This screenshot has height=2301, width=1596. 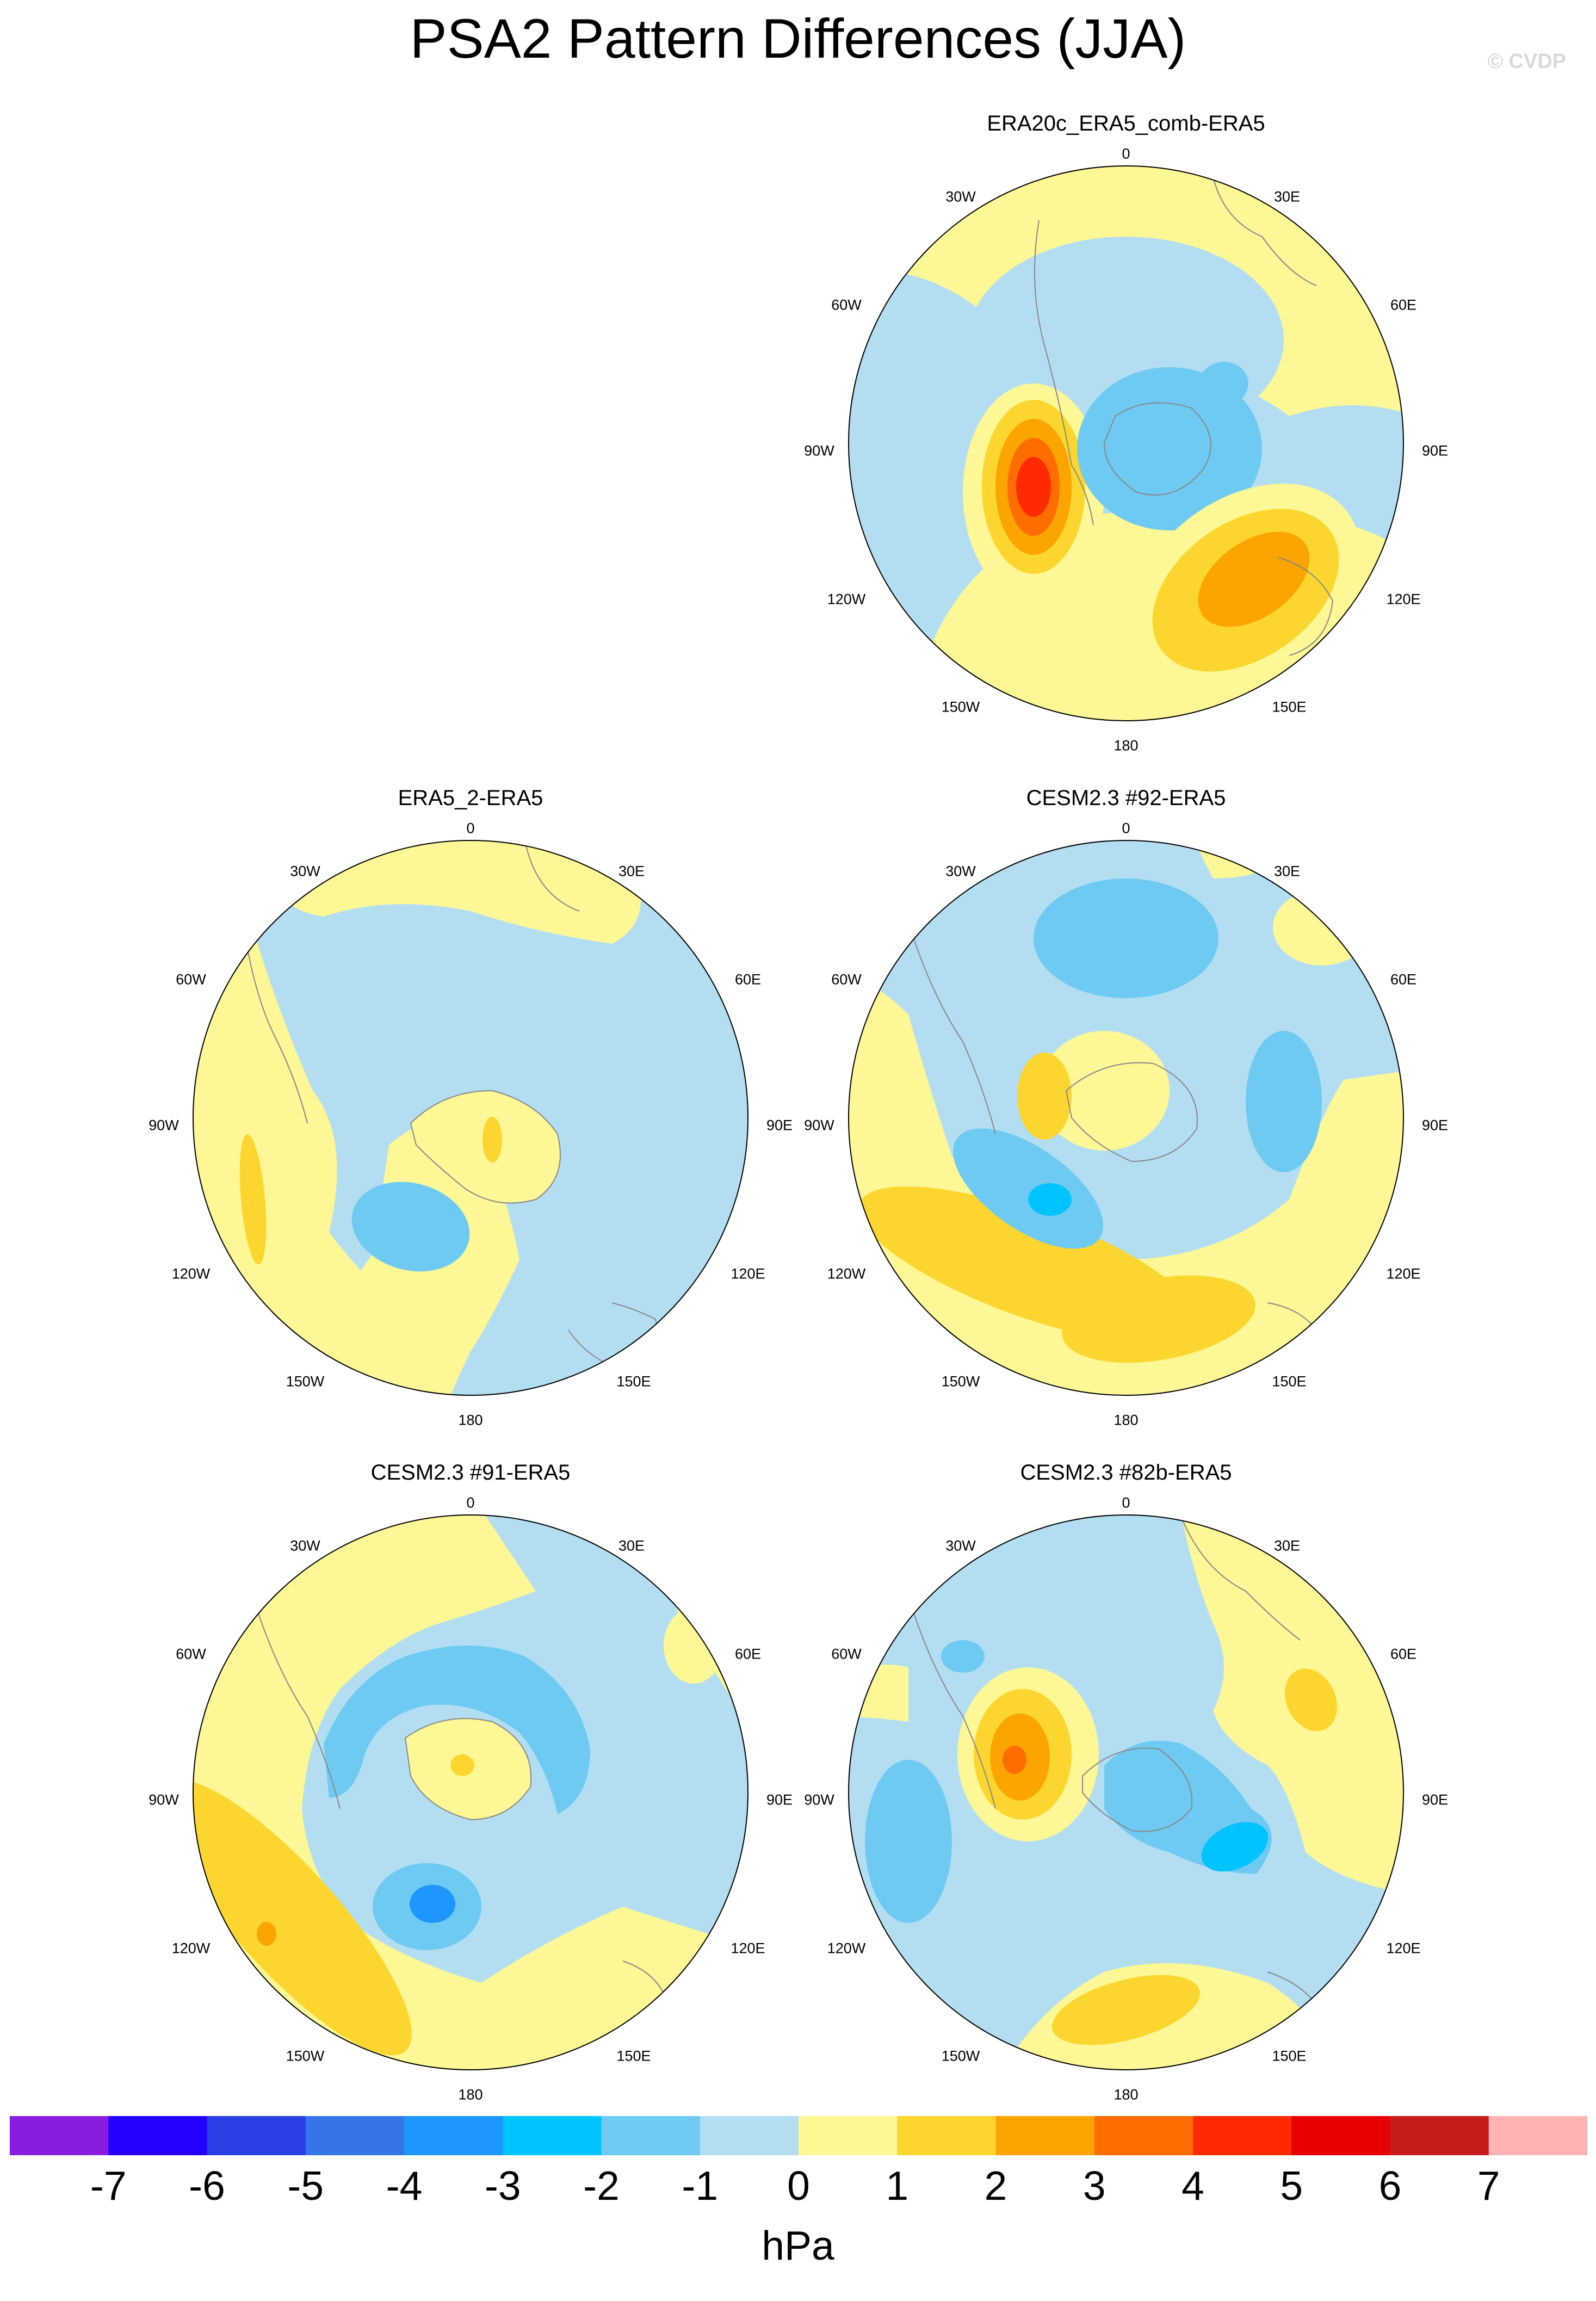 What do you see at coordinates (1094, 2186) in the screenshot?
I see `colorbar-tick-label: 3` at bounding box center [1094, 2186].